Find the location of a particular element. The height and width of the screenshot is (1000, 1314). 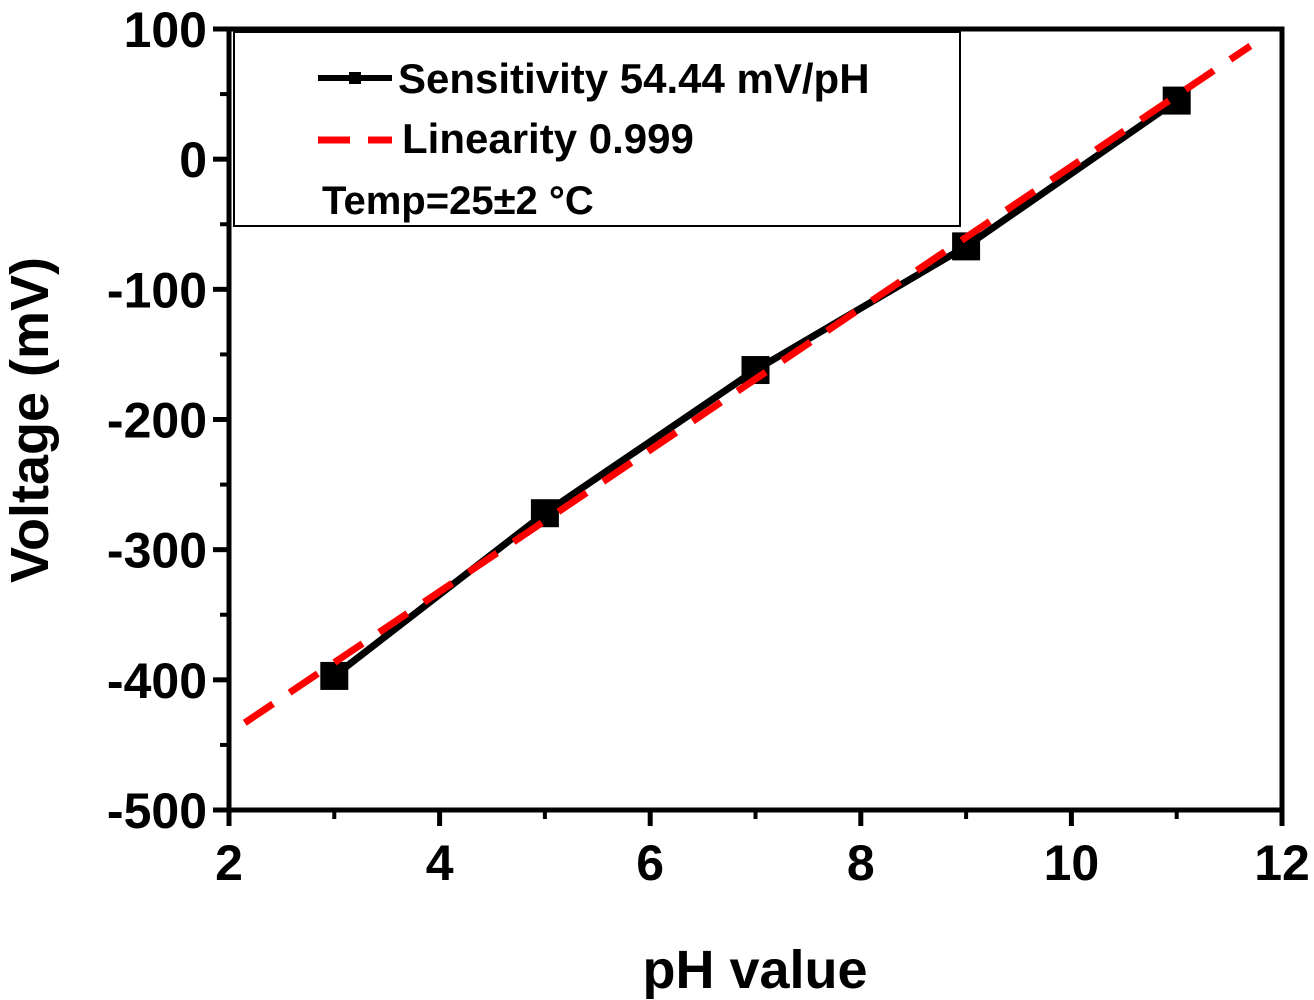

temperature-annotation: Temp=25±2 °C is located at coordinates (458, 201).